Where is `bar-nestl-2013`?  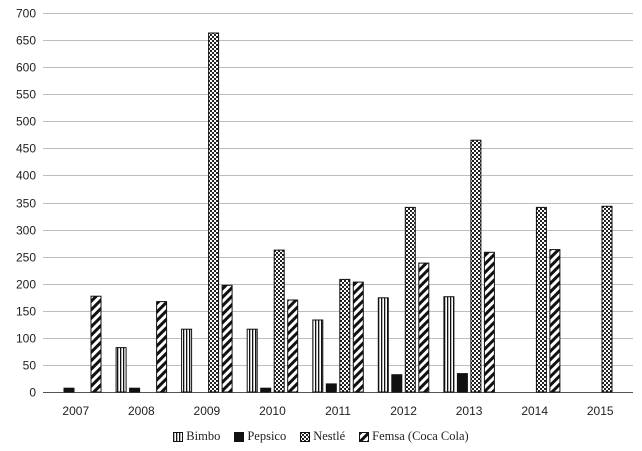 bar-nestl-2013 is located at coordinates (476, 266).